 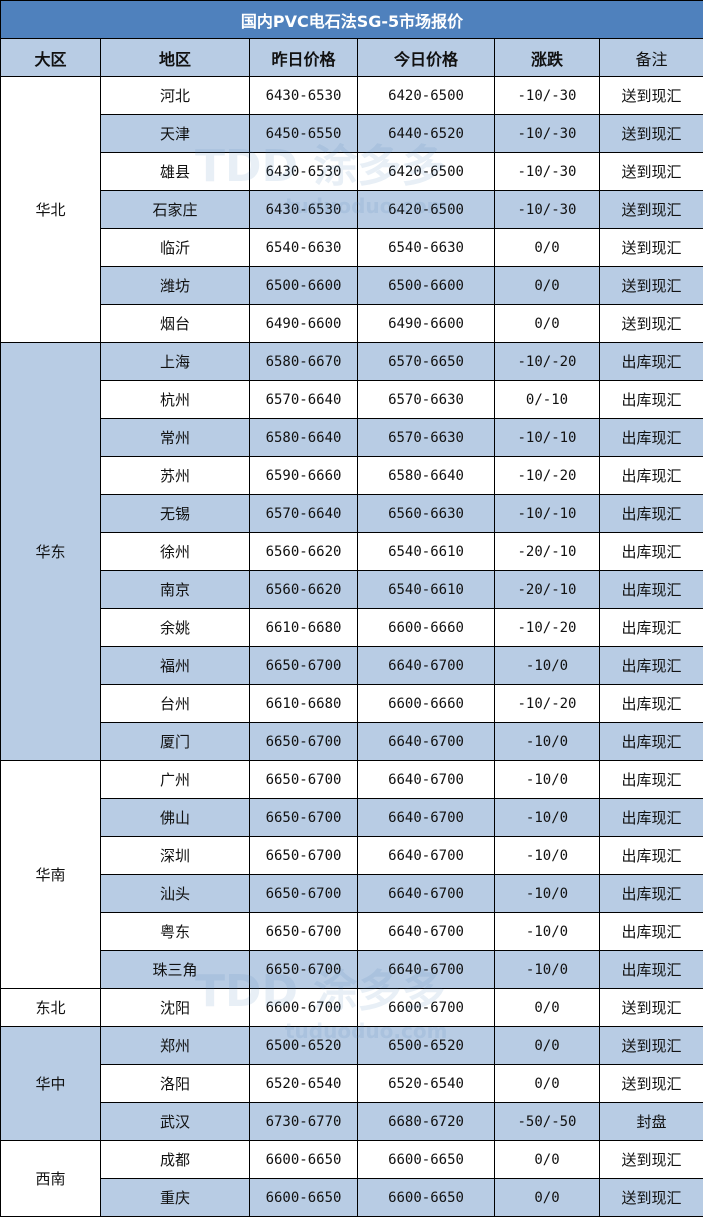 I want to click on header-region: 大区, so click(x=50, y=57).